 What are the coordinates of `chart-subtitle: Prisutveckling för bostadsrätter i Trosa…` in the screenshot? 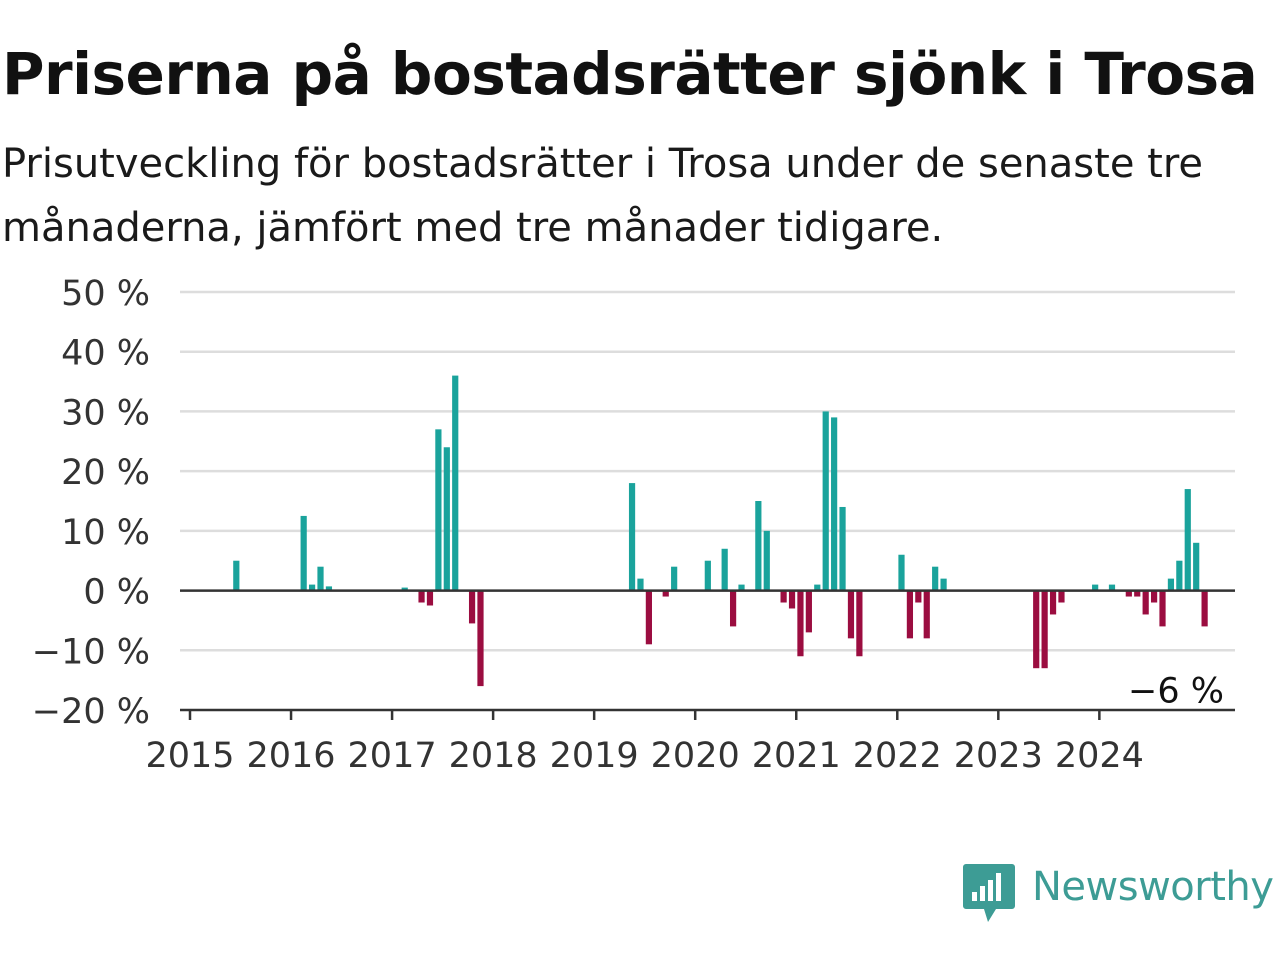 It's located at (602, 196).